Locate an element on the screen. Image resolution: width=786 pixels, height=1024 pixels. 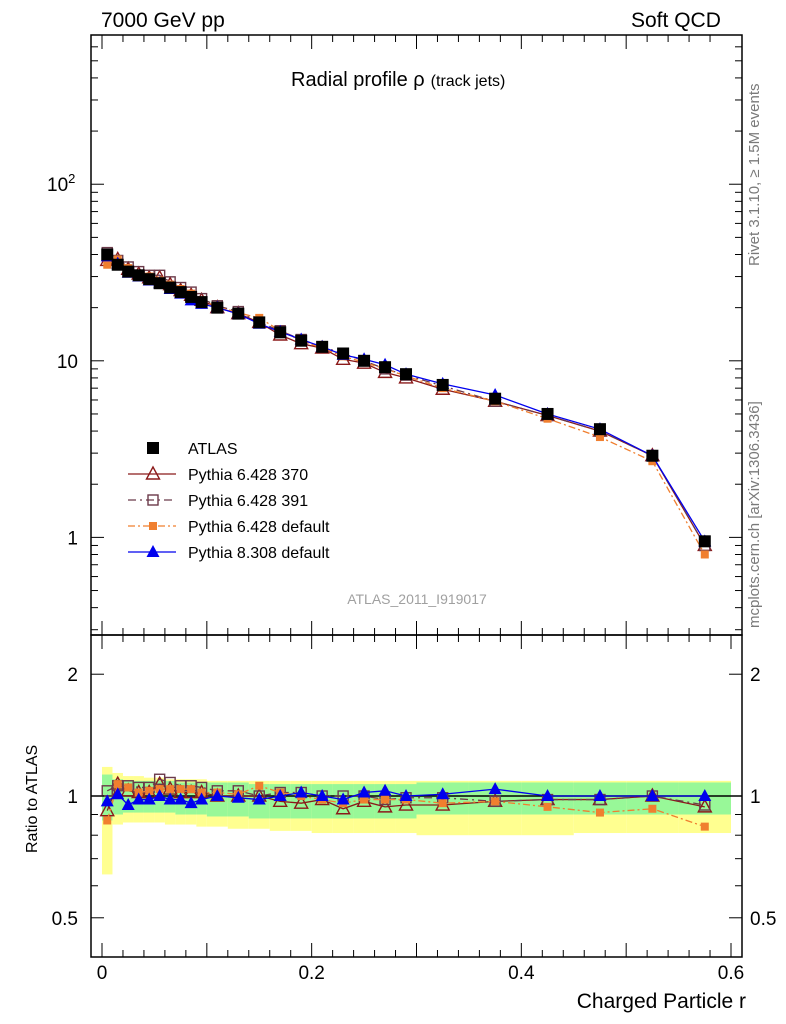
legend-item-pythia-8-308-default: Pythia 8.308 default is located at coordinates (229, 553).